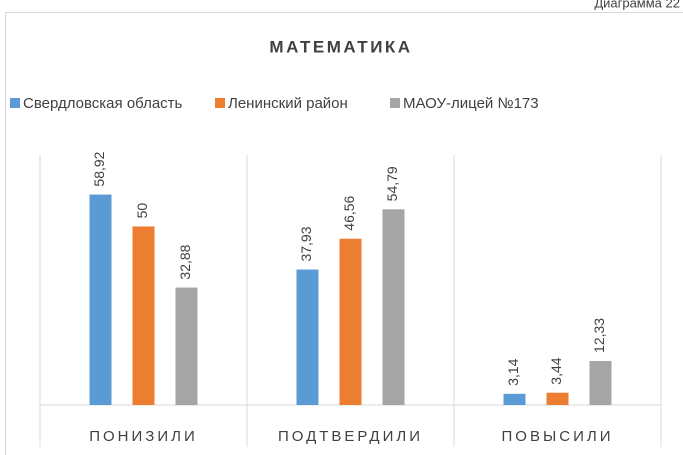 The height and width of the screenshot is (455, 683). Describe the element at coordinates (103, 103) in the screenshot. I see `legend-label: Свердловская область` at that location.